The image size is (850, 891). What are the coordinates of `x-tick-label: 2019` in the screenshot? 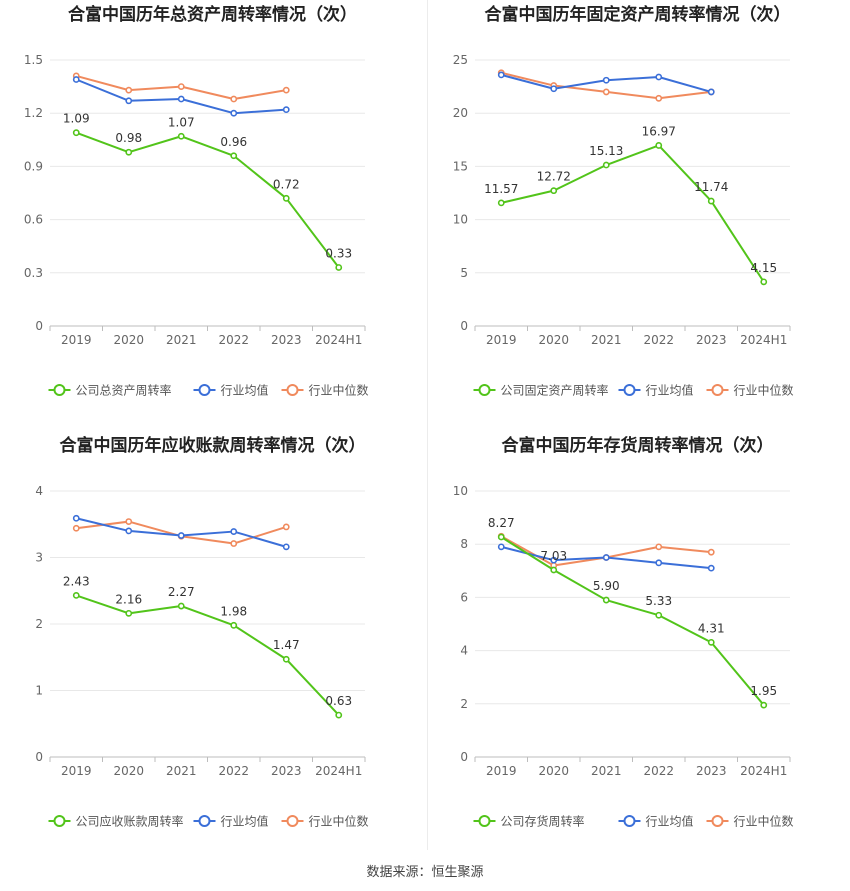 It's located at (76, 771).